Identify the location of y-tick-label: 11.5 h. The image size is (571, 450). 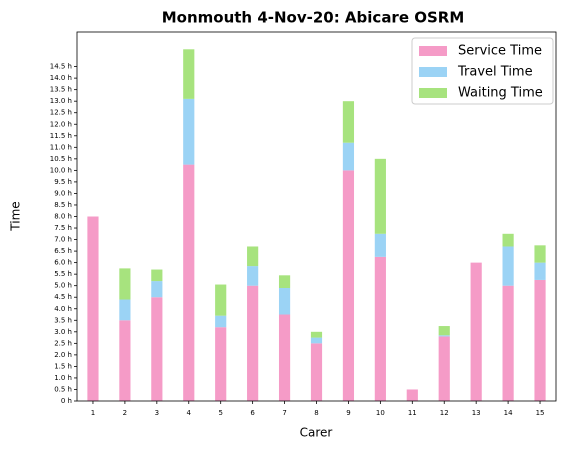
(61, 136).